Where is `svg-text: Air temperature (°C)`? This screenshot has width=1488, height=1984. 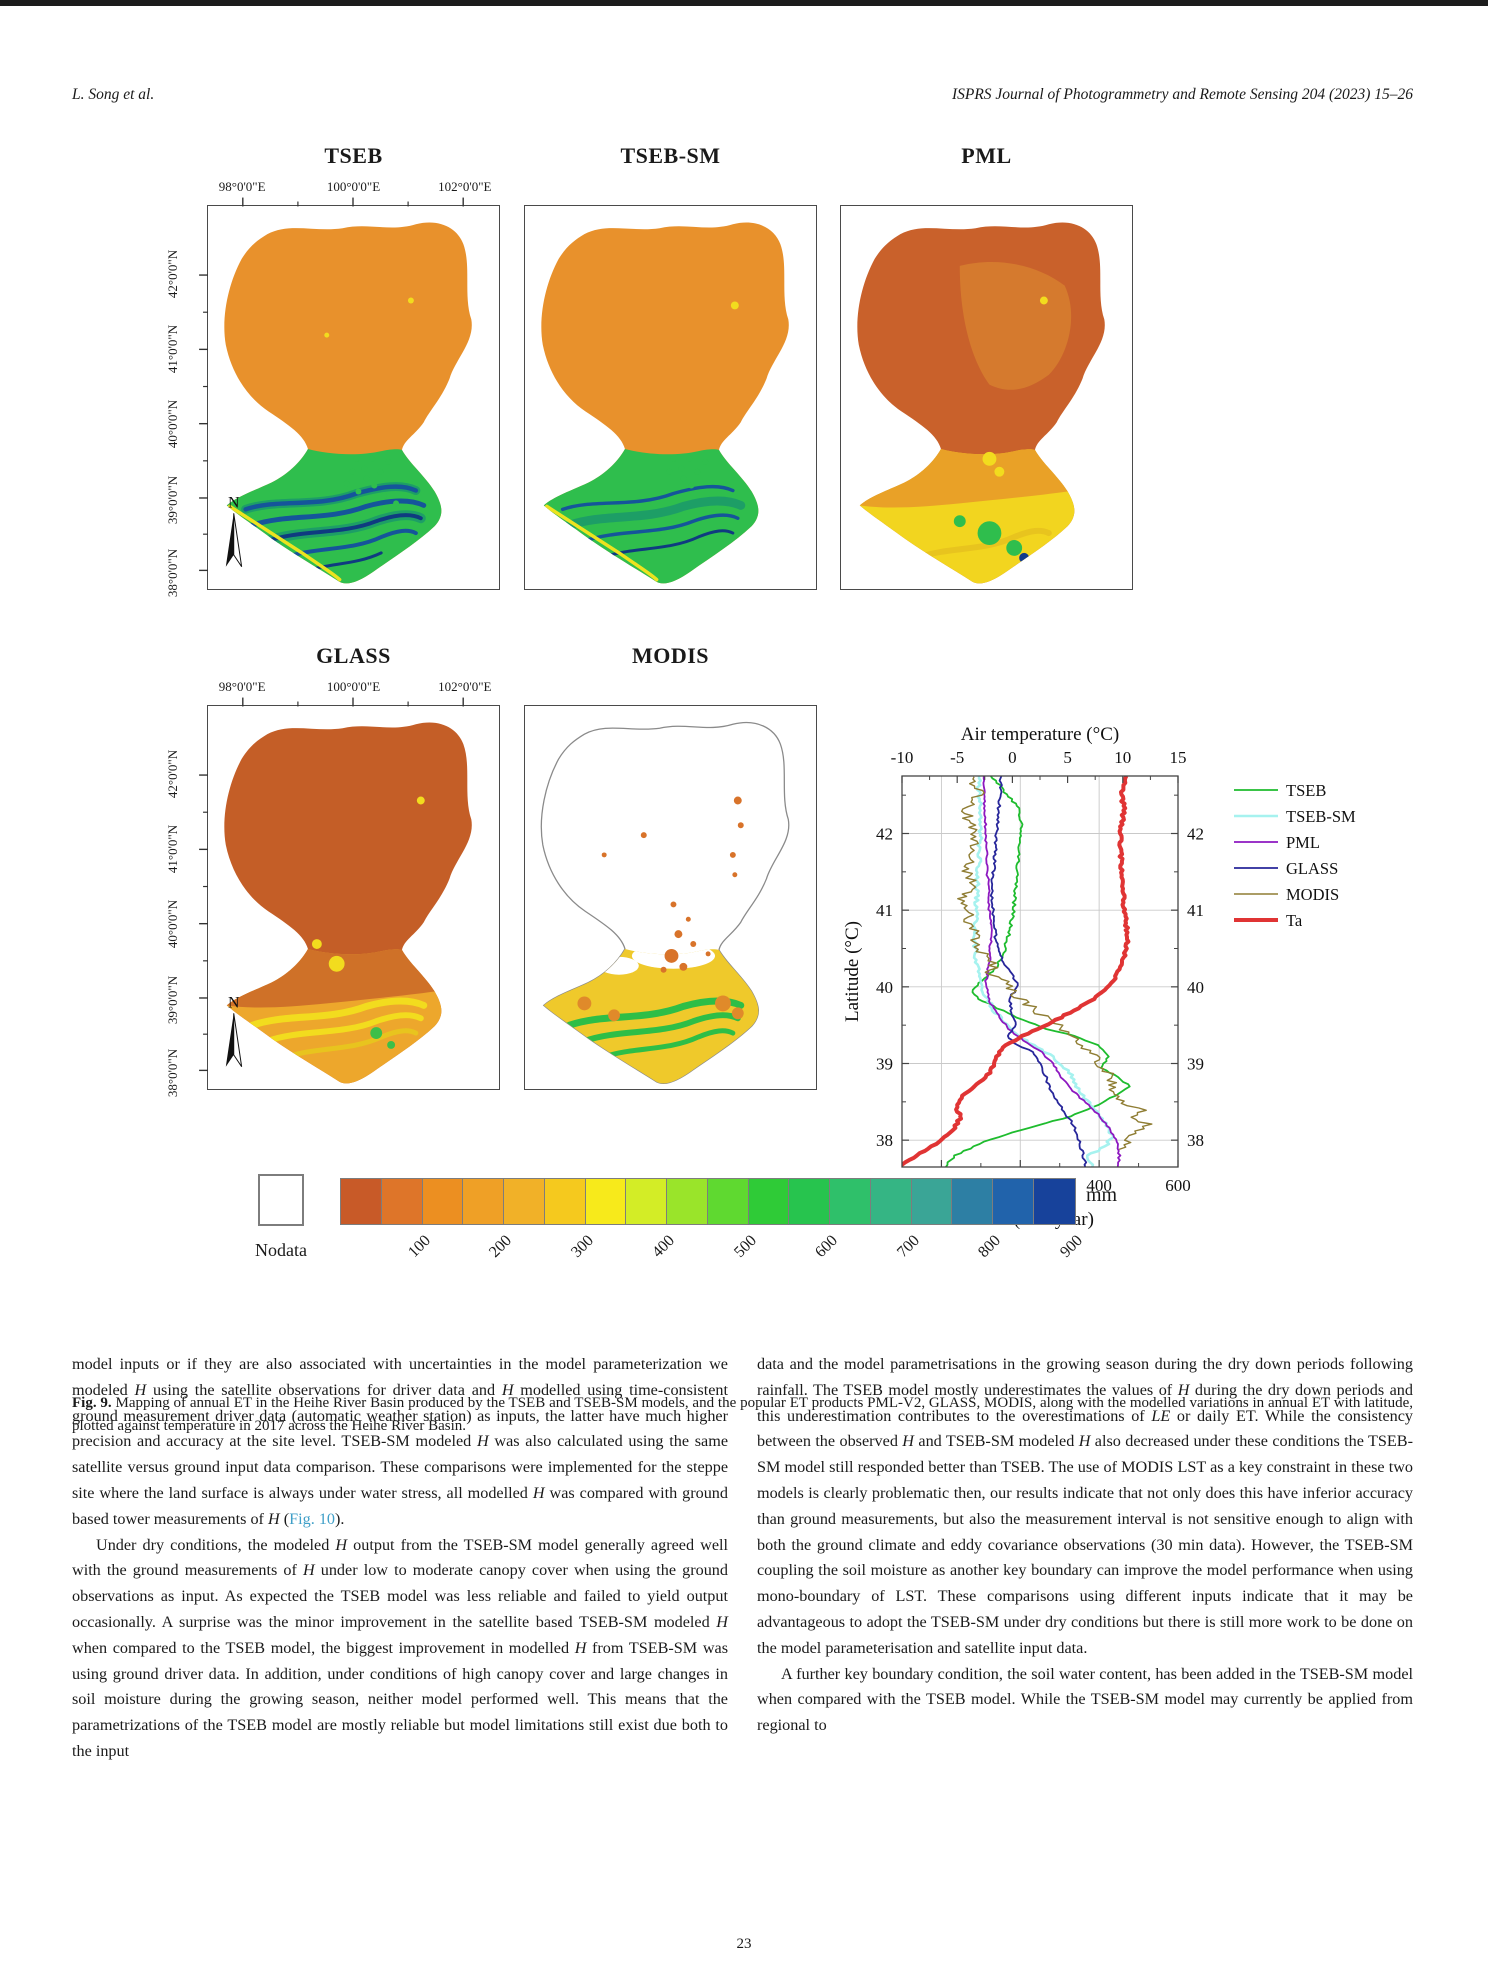
svg-text: Air temperature (°C) is located at coordinates (1040, 734).